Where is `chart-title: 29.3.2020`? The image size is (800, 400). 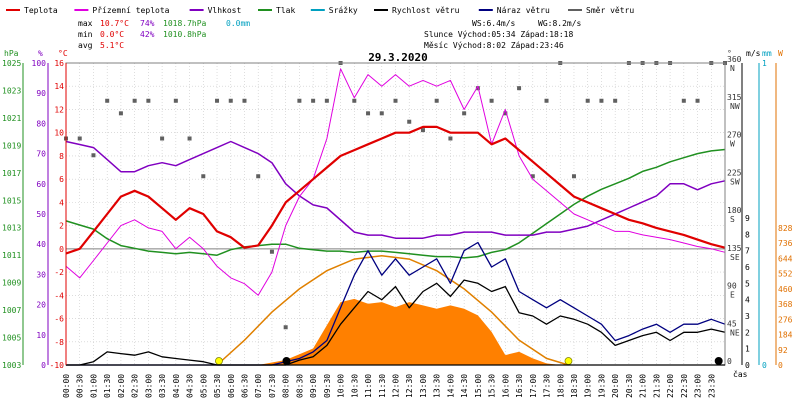
chart-title: 29.3.2020 is located at coordinates (398, 57).